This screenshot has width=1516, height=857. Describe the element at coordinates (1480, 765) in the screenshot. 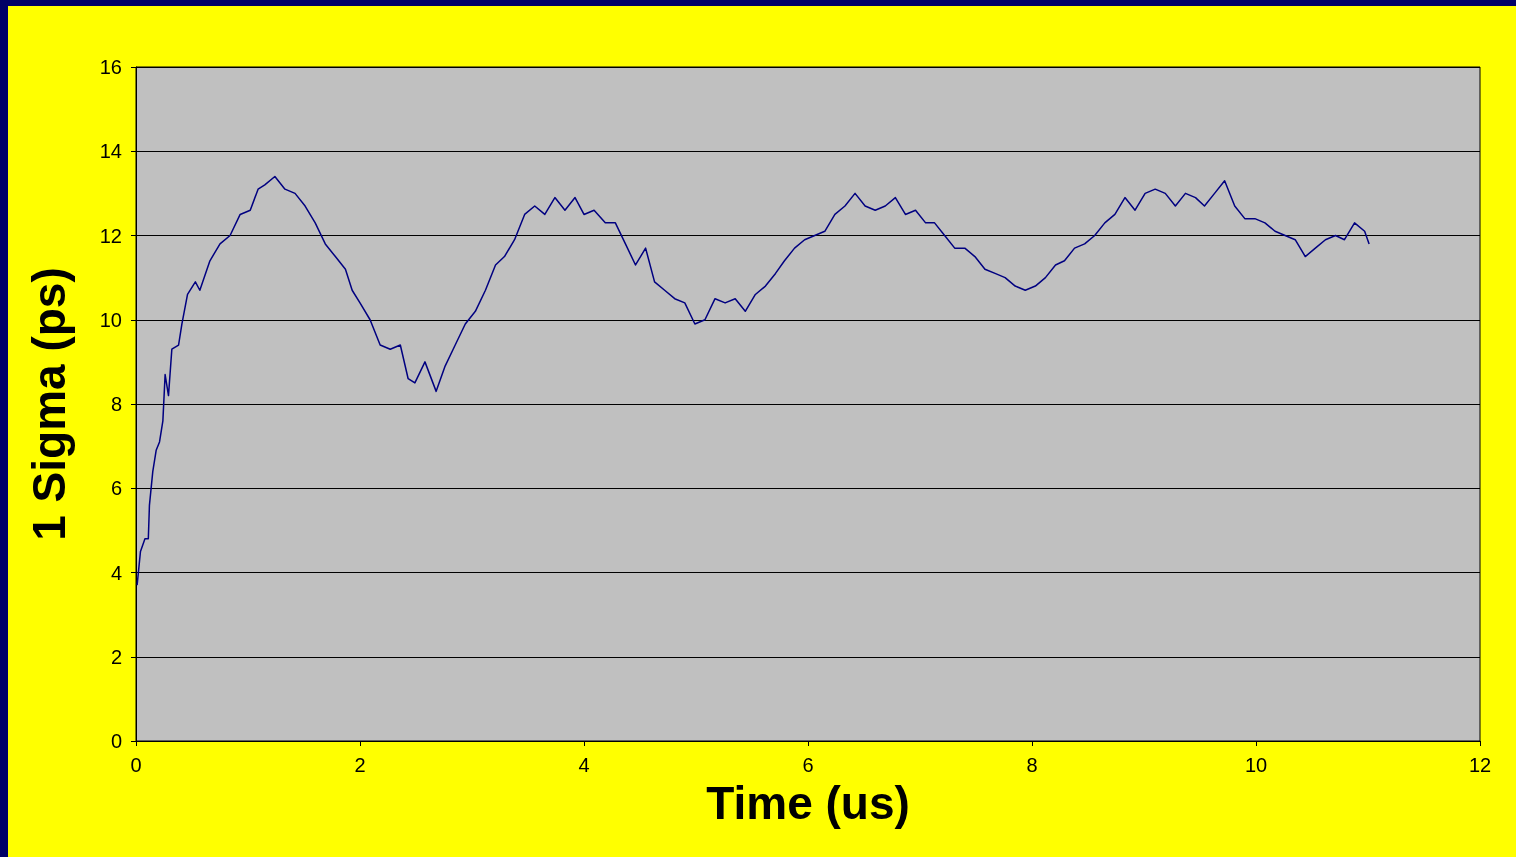

I see `x-tick-label: 12` at that location.